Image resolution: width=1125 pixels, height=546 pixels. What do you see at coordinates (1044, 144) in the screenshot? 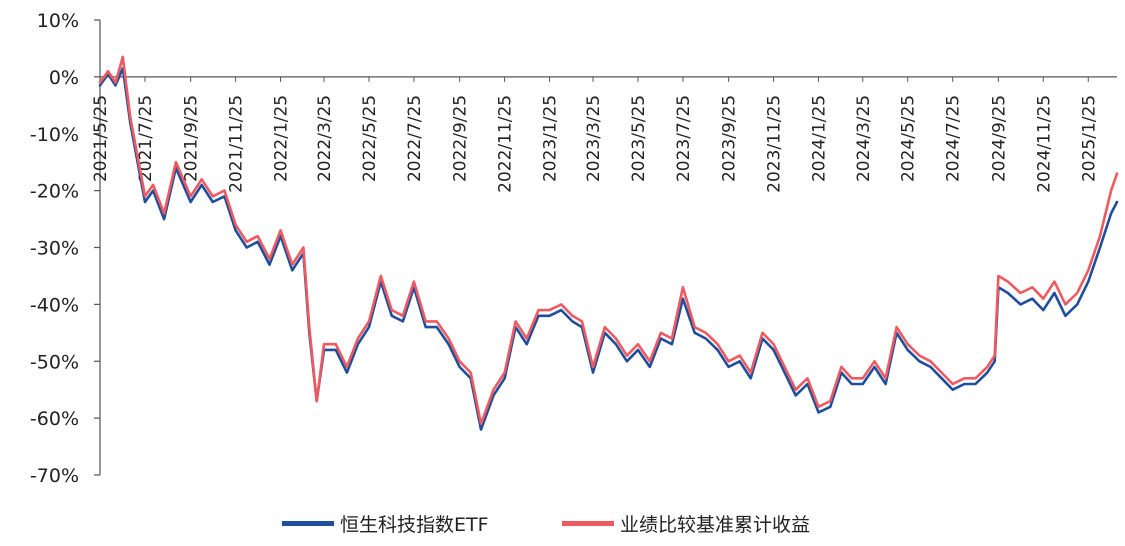
I see `x-tick-label: 2024/11/25` at bounding box center [1044, 144].